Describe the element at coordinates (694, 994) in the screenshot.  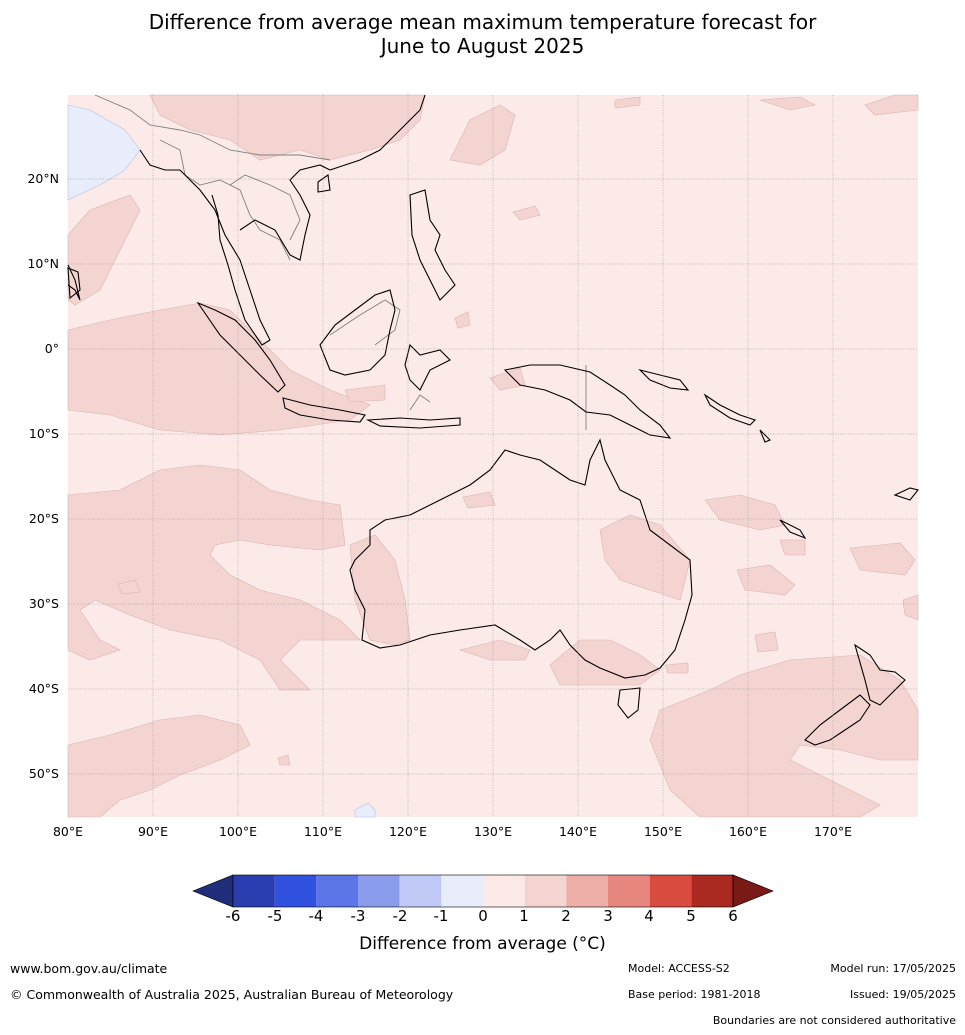
I see `footer-base-period: Base period: 1981-2018` at that location.